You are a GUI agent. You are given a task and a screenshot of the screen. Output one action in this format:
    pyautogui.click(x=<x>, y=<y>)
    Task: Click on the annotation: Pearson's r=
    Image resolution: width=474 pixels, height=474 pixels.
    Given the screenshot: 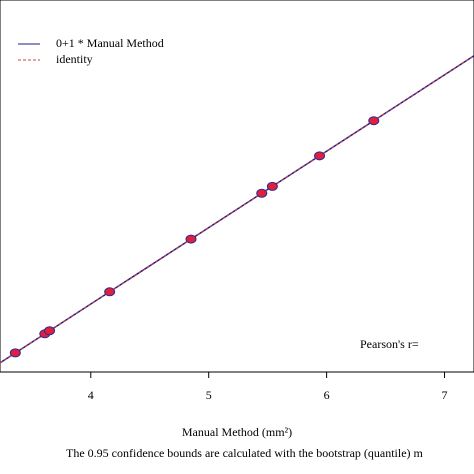 What is the action you would take?
    pyautogui.click(x=389, y=344)
    